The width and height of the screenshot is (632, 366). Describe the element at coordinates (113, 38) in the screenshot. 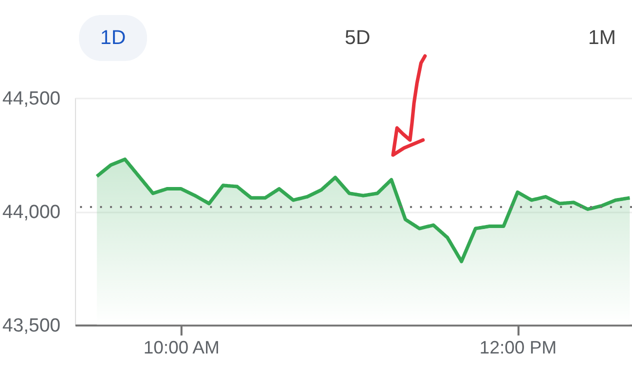

I see `text: 1D` at that location.